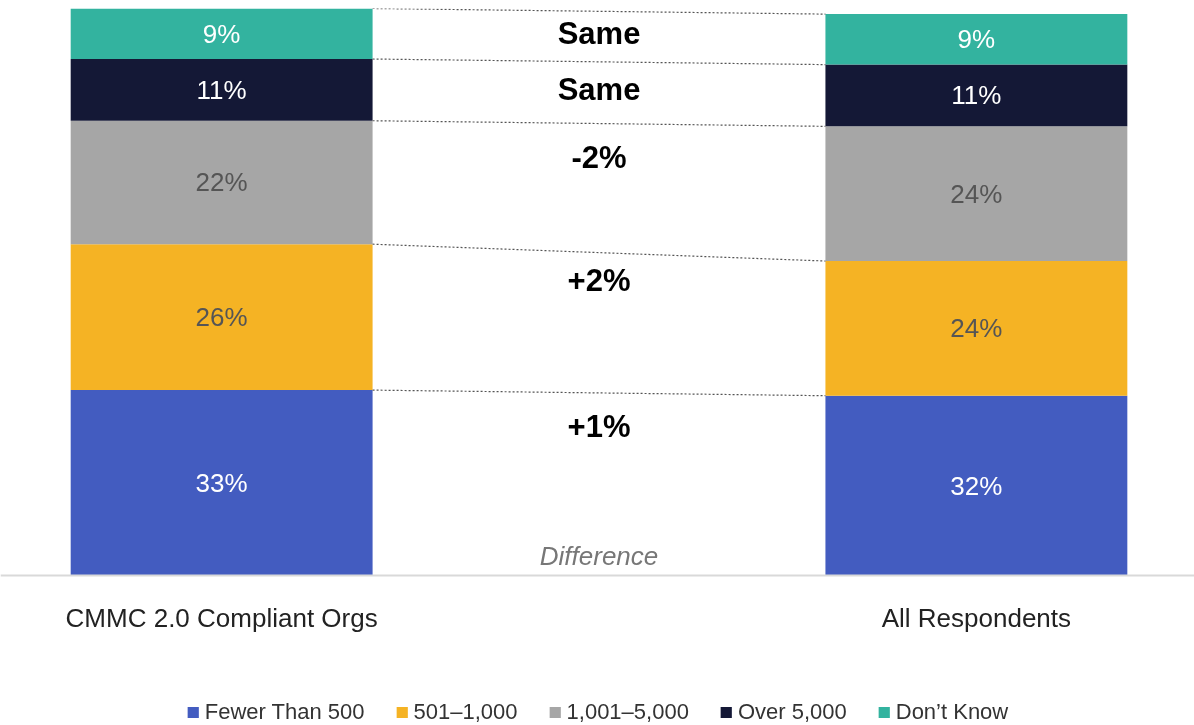 The height and width of the screenshot is (725, 1194). Describe the element at coordinates (792, 712) in the screenshot. I see `legend-label: Over 5,000` at that location.